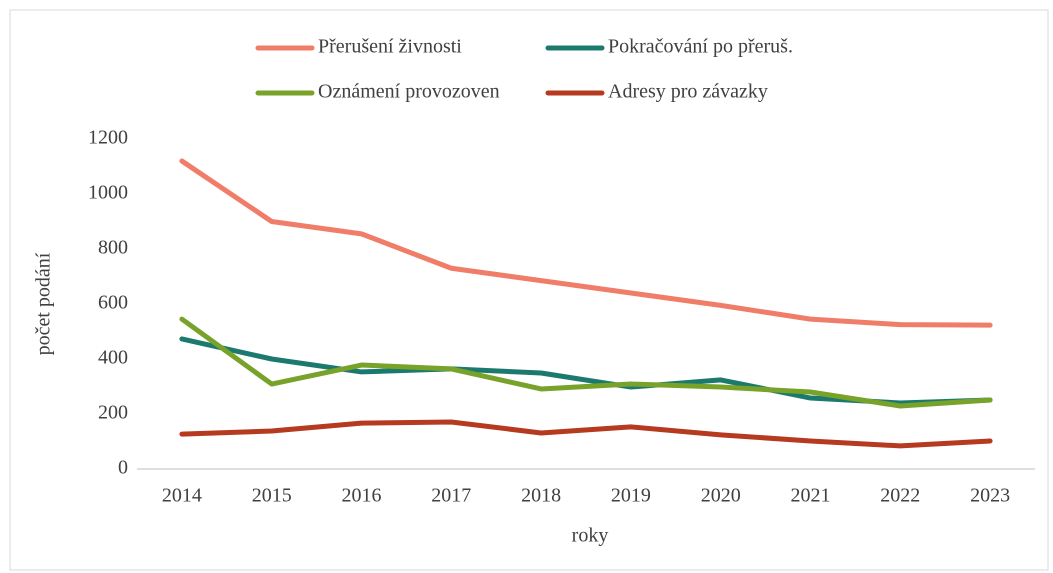  I want to click on x-tick-label: 2017, so click(451, 496).